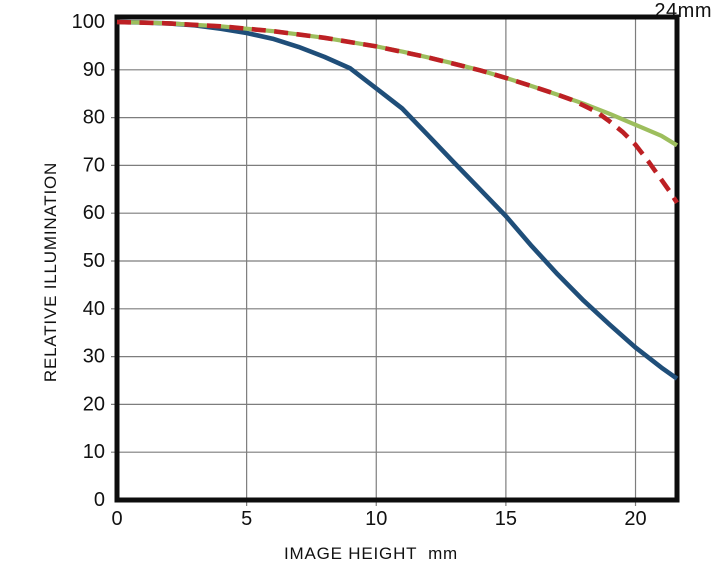 Image resolution: width=720 pixels, height=570 pixels. I want to click on y-tick-label: 100, so click(88, 22).